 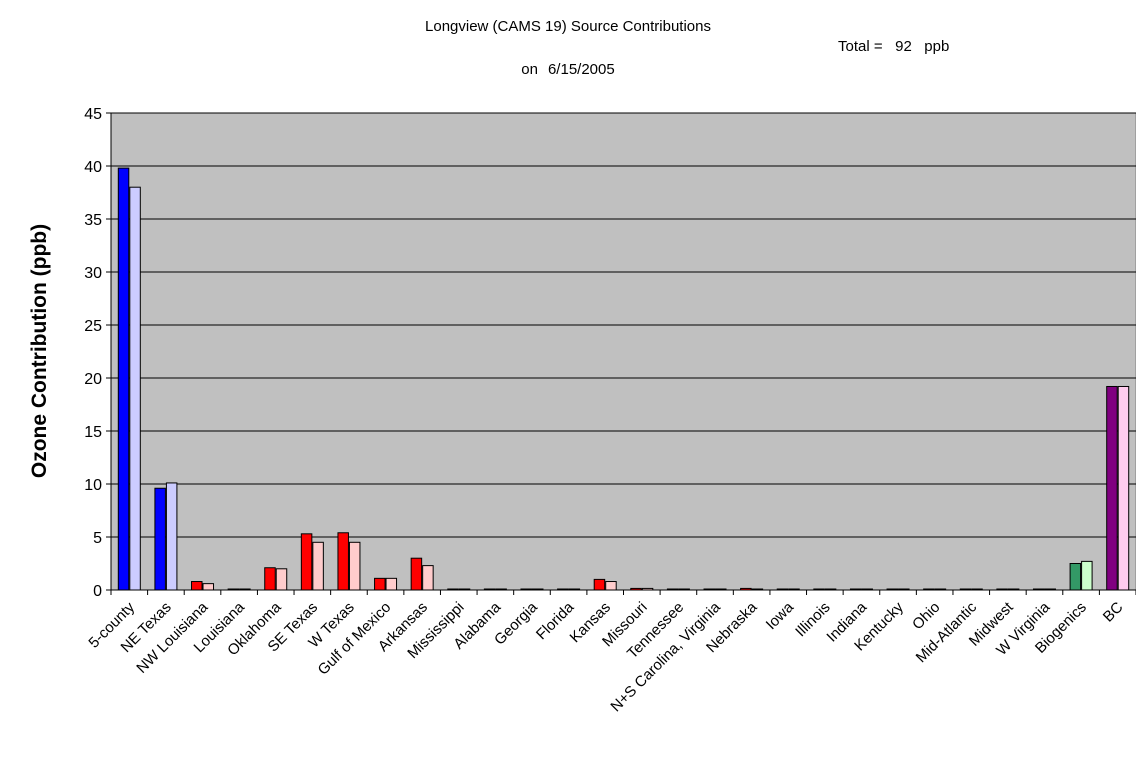 I want to click on y-tick-label: 25, so click(x=93, y=326).